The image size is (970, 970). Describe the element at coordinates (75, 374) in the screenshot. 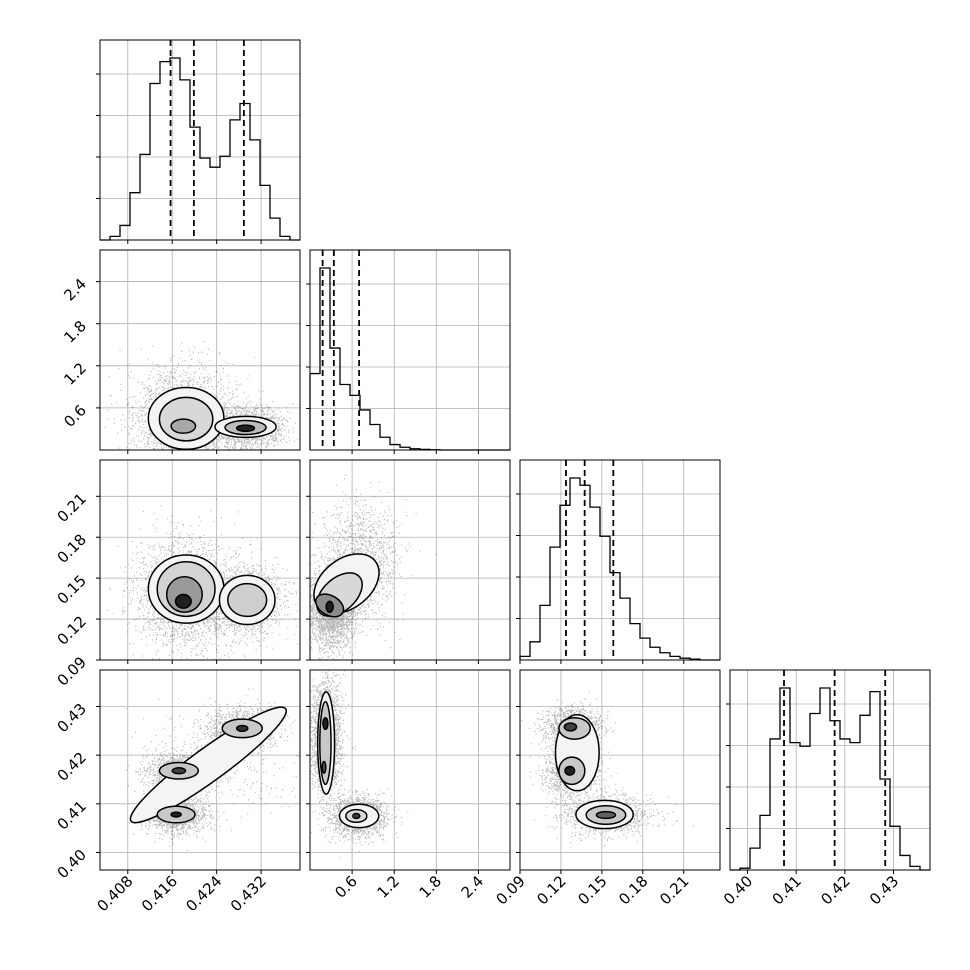

I see `y-tick-label: 1.2` at that location.